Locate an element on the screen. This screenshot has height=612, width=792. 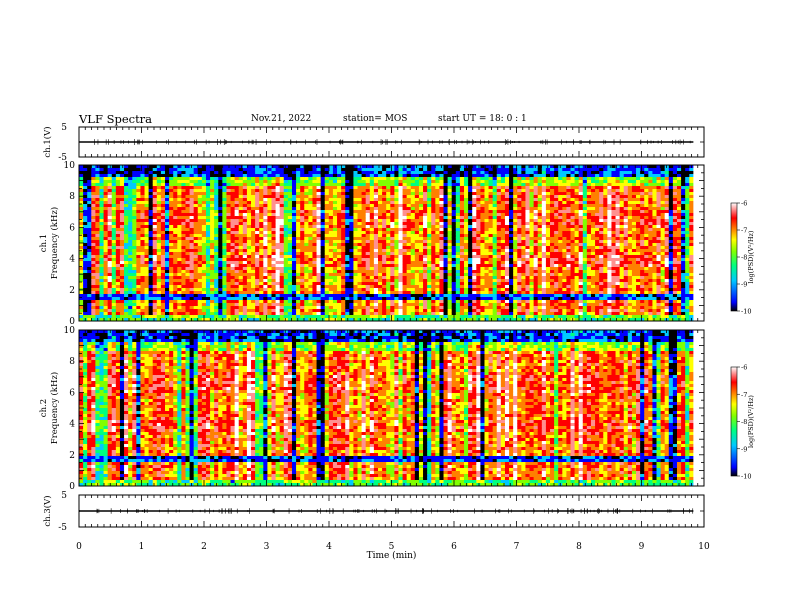
x-tick-label: 6 is located at coordinates (454, 547).